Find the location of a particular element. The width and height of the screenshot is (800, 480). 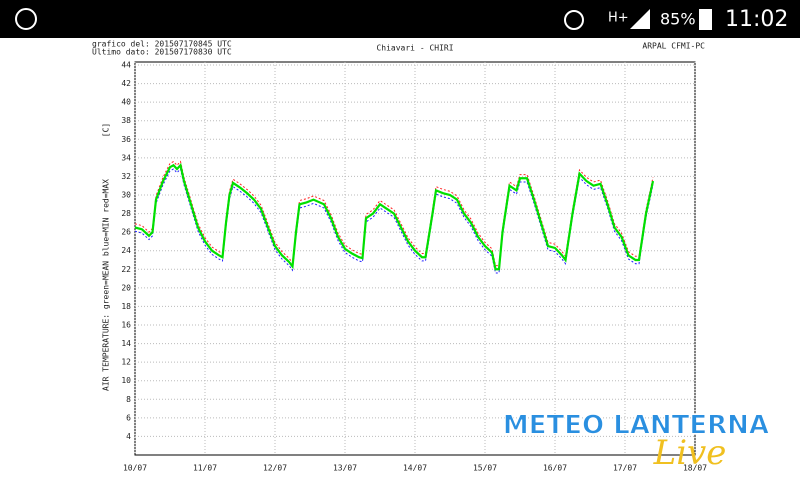

y-tick-label: 34 is located at coordinates (126, 157).